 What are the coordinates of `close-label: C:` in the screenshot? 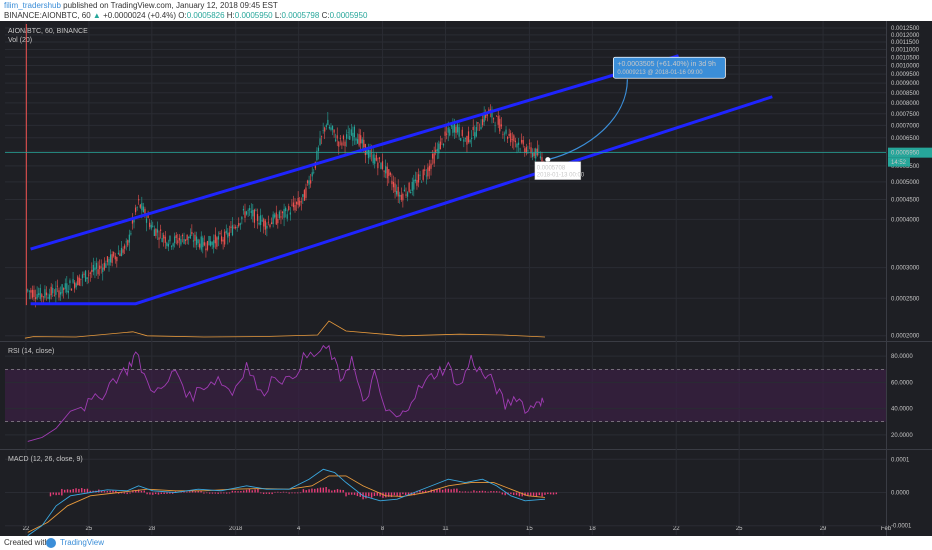 It's located at (325, 15).